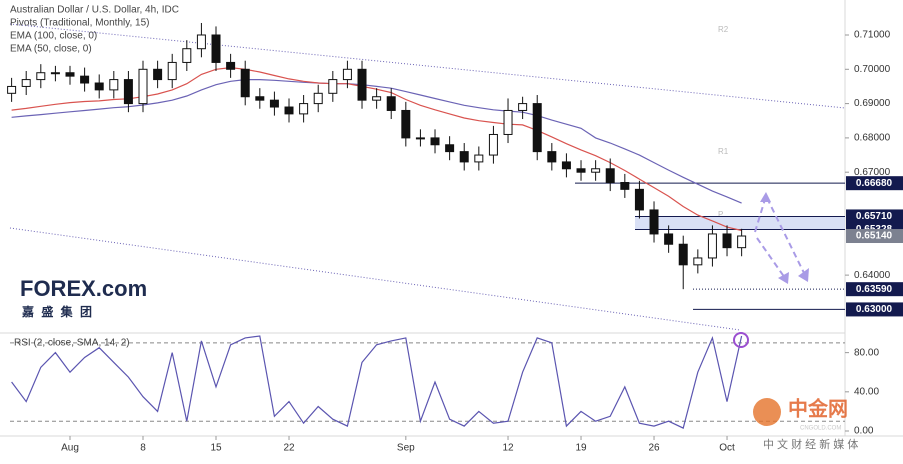  Describe the element at coordinates (83, 288) in the screenshot. I see `brand-logo: FOREX.com` at that location.